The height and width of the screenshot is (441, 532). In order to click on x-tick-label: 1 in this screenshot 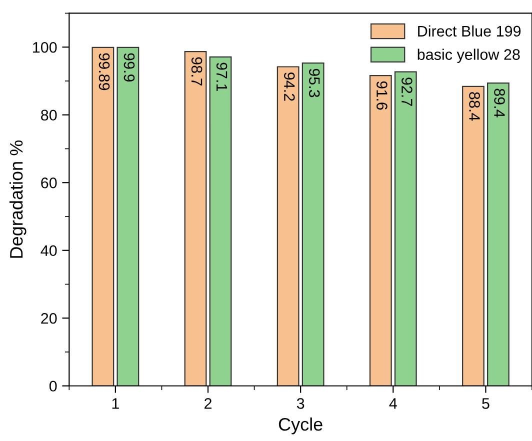, I will do `click(115, 403)`.